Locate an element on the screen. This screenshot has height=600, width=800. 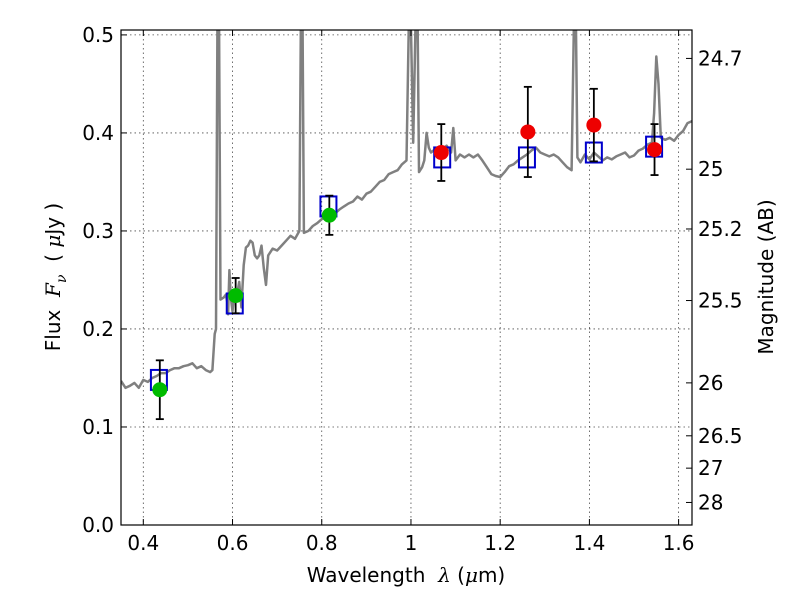
y2-tick-label: 25 is located at coordinates (710, 169).